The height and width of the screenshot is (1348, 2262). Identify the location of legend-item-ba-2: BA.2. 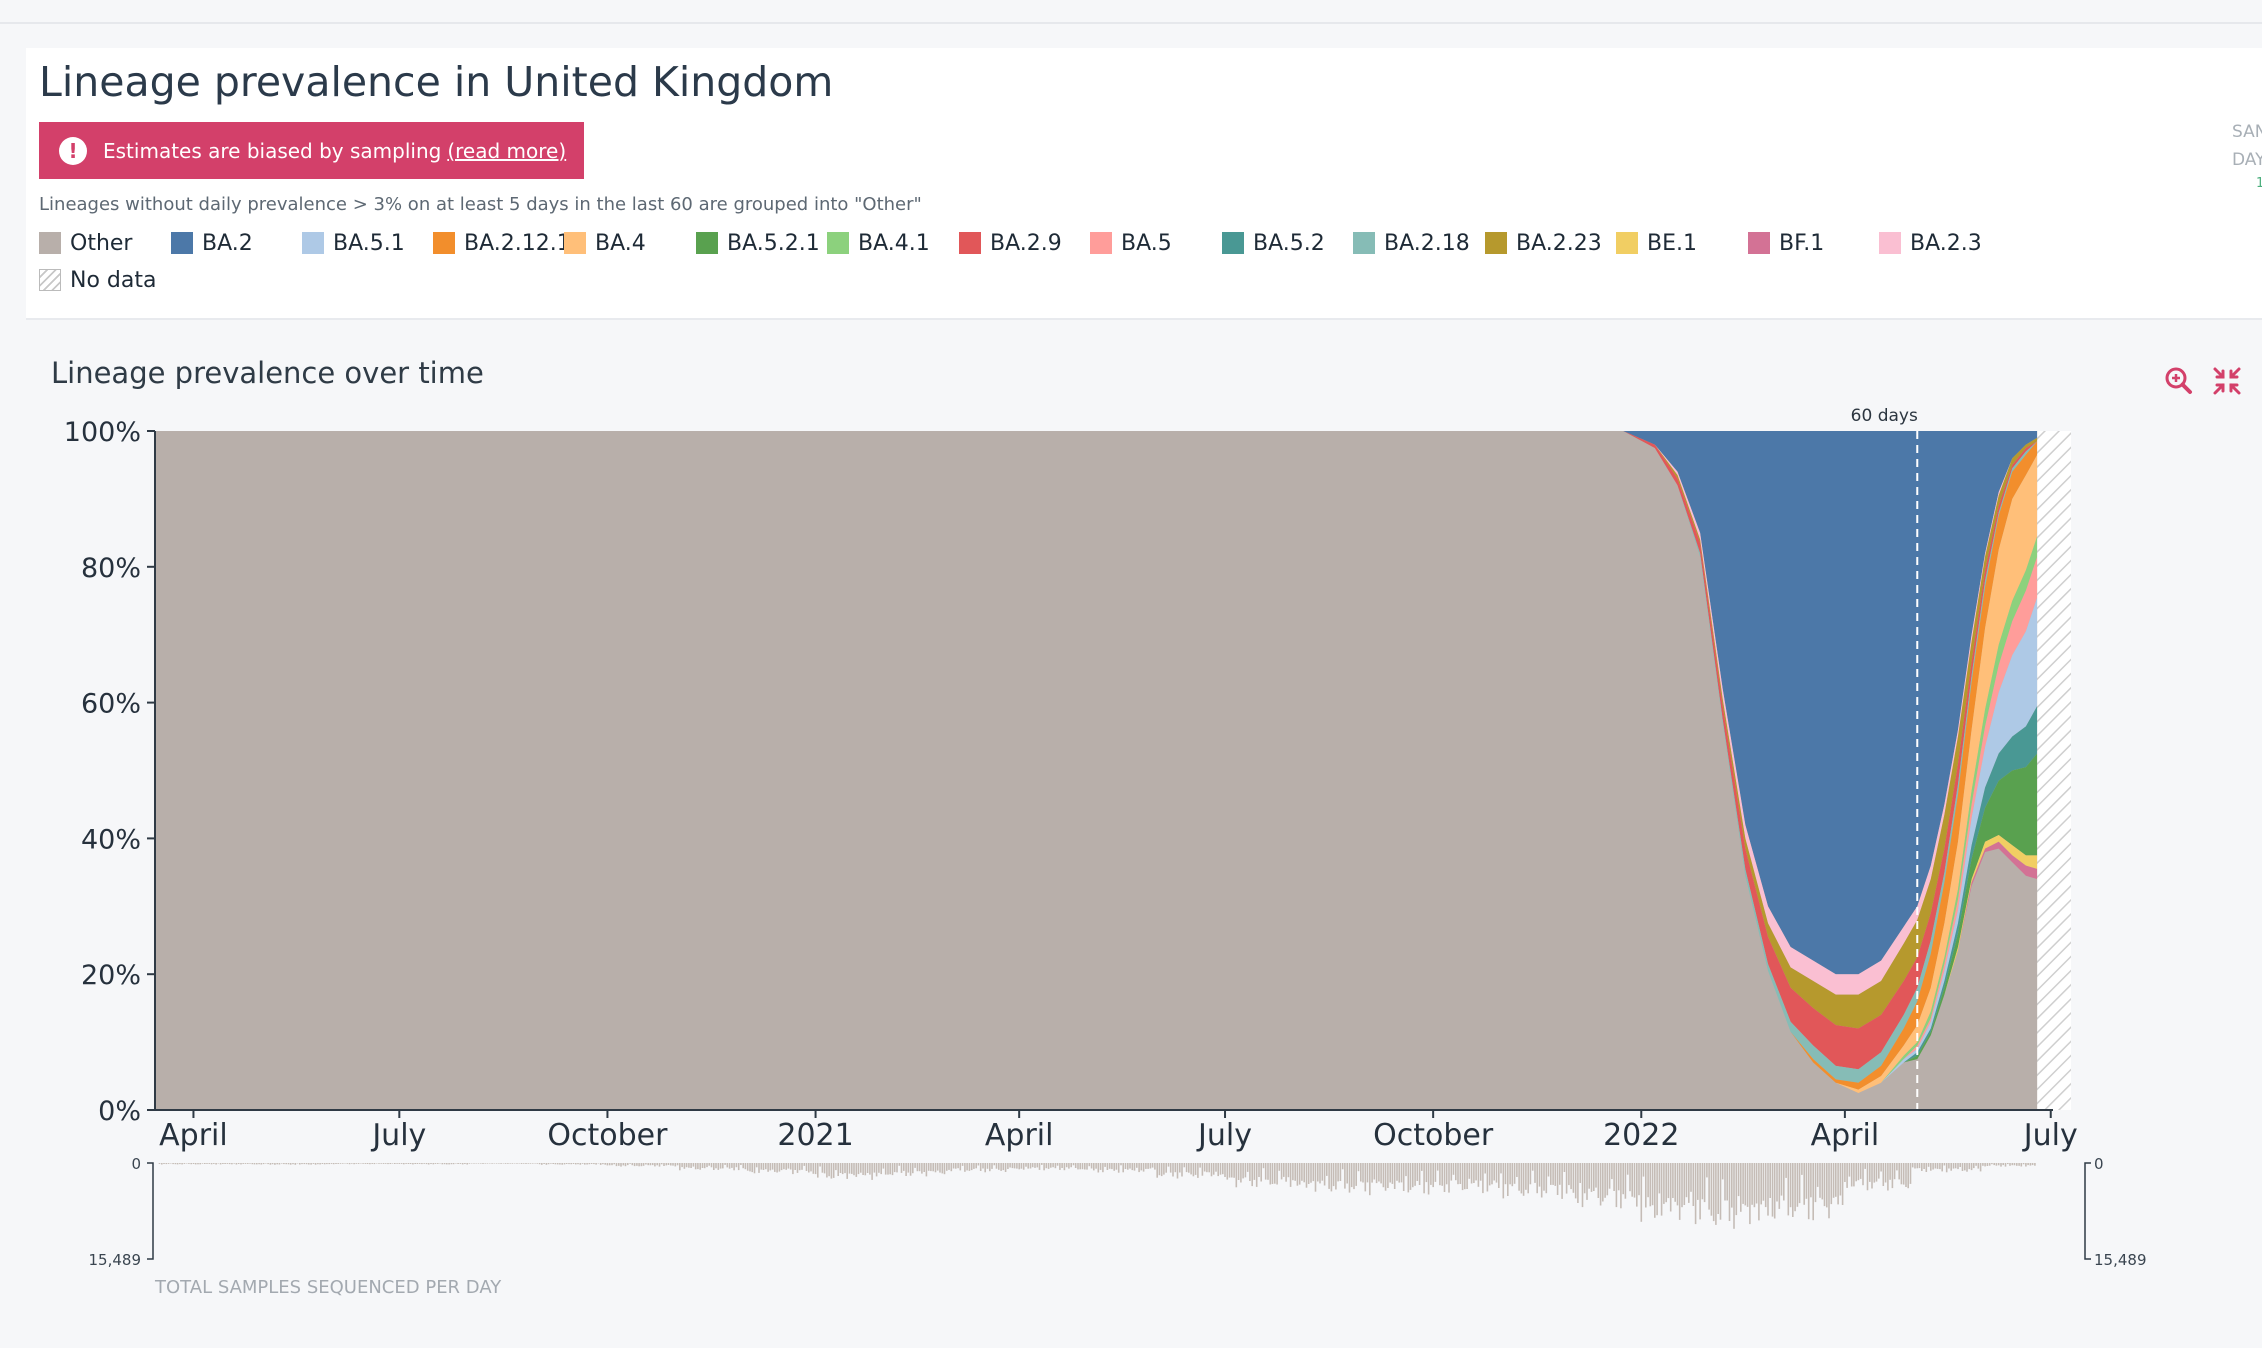
(212, 243).